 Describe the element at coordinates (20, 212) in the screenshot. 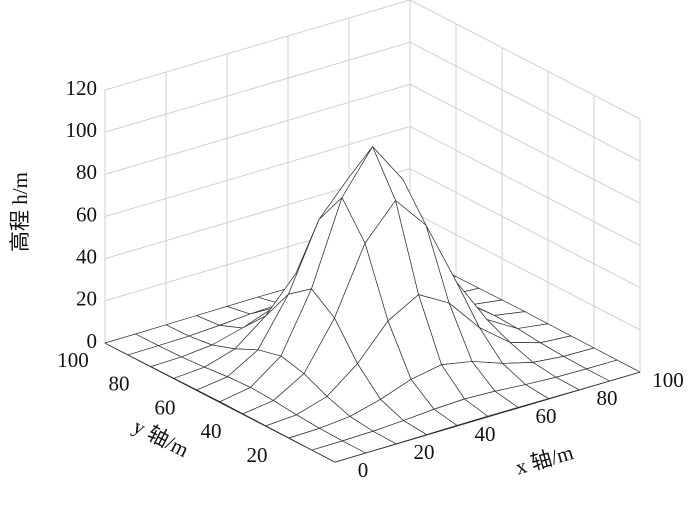

I see `z-axis-label: 高程 h/m` at that location.